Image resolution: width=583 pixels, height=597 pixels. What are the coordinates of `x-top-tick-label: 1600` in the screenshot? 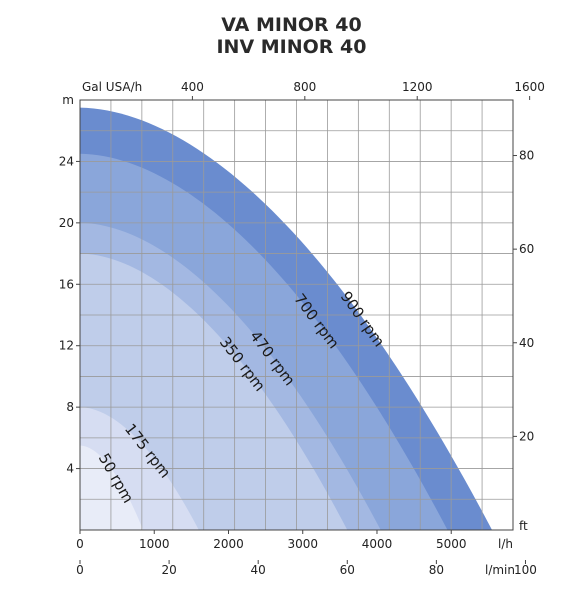 It's located at (529, 87).